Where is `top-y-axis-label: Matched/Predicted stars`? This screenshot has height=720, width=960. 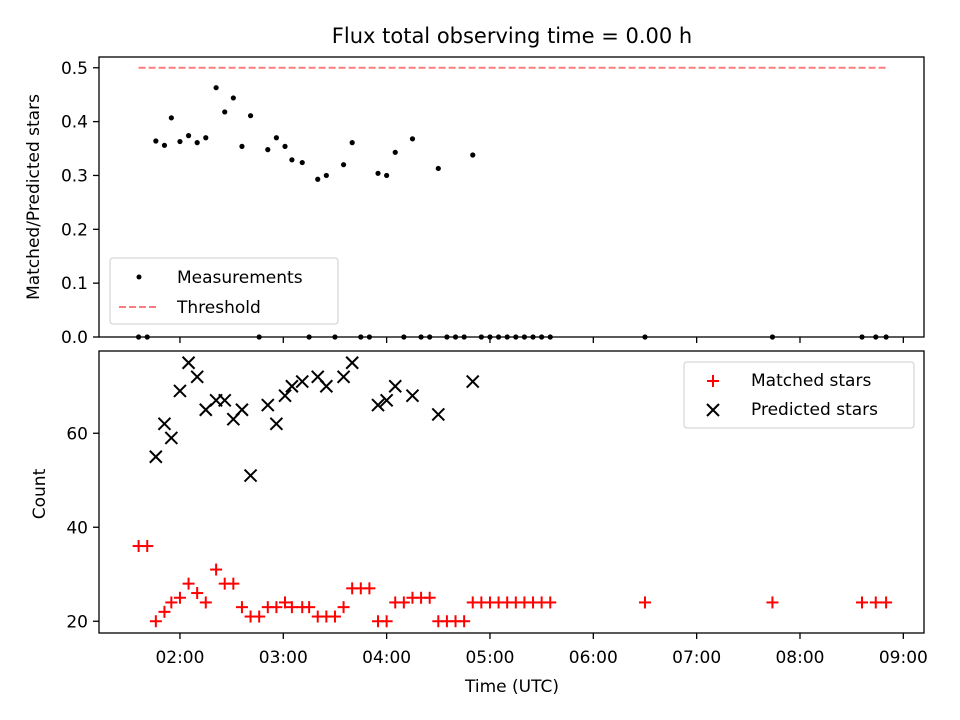
top-y-axis-label: Matched/Predicted stars is located at coordinates (34, 197).